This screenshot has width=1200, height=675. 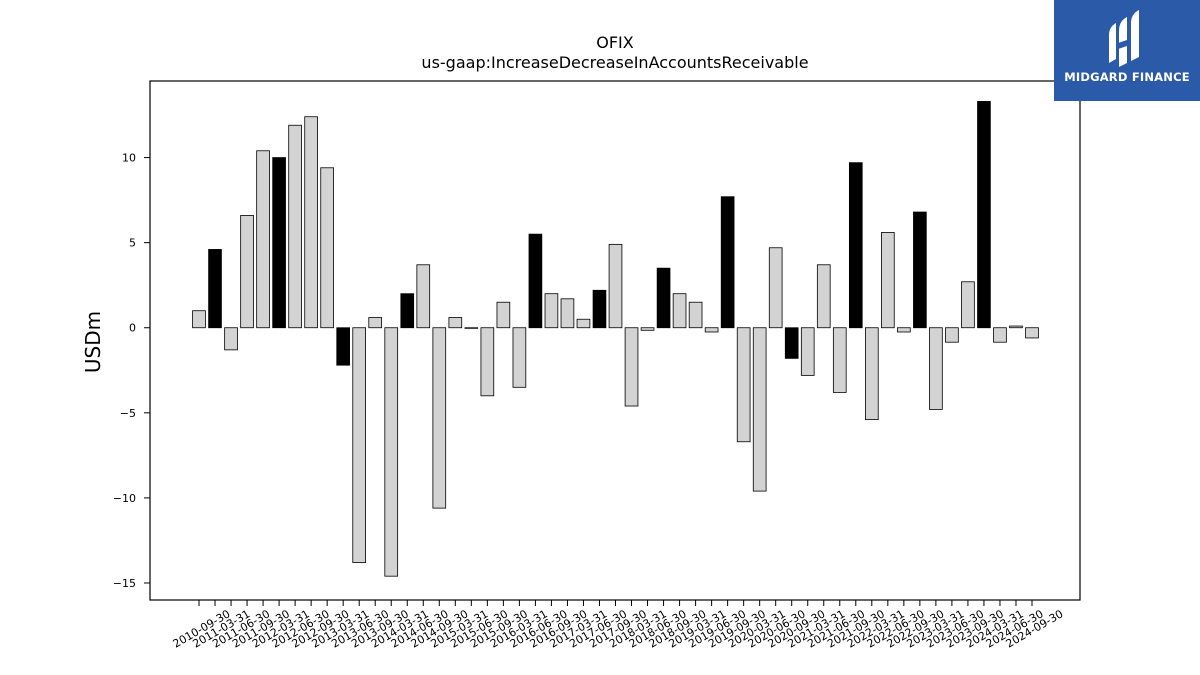 I want to click on midgard-finance-logo: MIDGARD FINANCE, so click(x=1127, y=50).